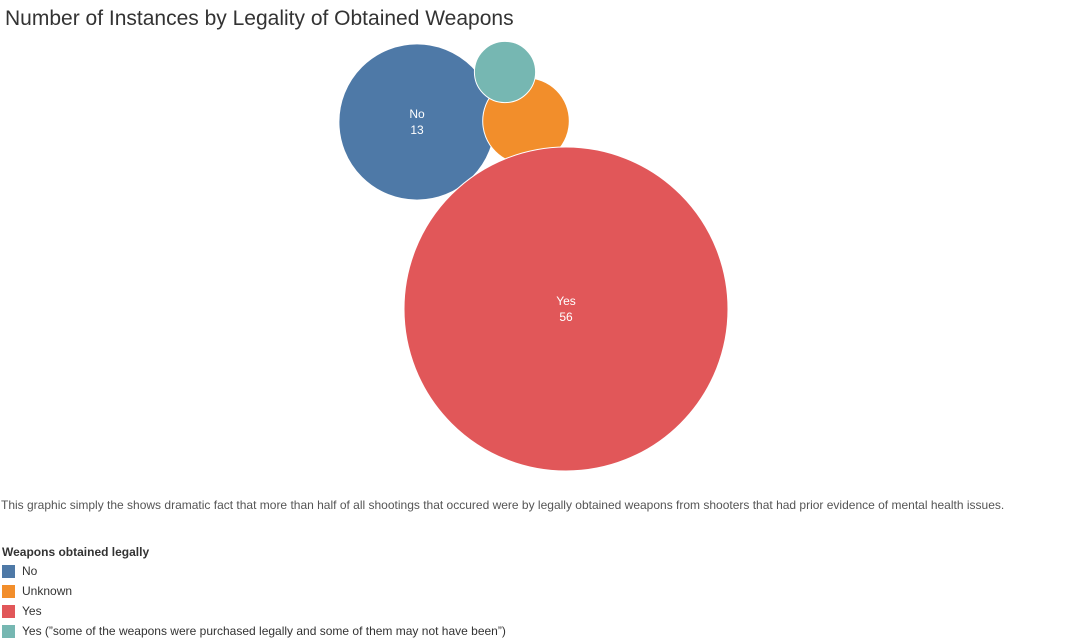  I want to click on bubble-no-value-label: 13, so click(417, 130).